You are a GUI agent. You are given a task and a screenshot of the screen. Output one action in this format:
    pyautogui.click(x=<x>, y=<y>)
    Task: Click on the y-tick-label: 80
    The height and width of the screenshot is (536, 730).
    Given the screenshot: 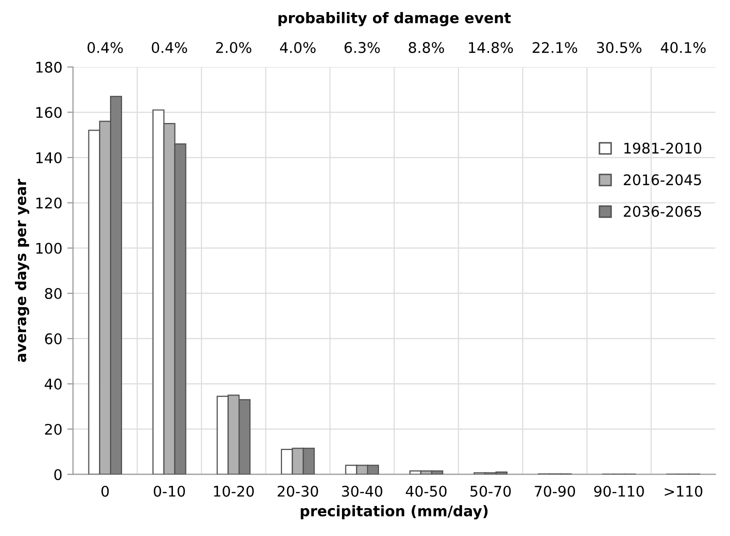 What is the action you would take?
    pyautogui.click(x=53, y=294)
    